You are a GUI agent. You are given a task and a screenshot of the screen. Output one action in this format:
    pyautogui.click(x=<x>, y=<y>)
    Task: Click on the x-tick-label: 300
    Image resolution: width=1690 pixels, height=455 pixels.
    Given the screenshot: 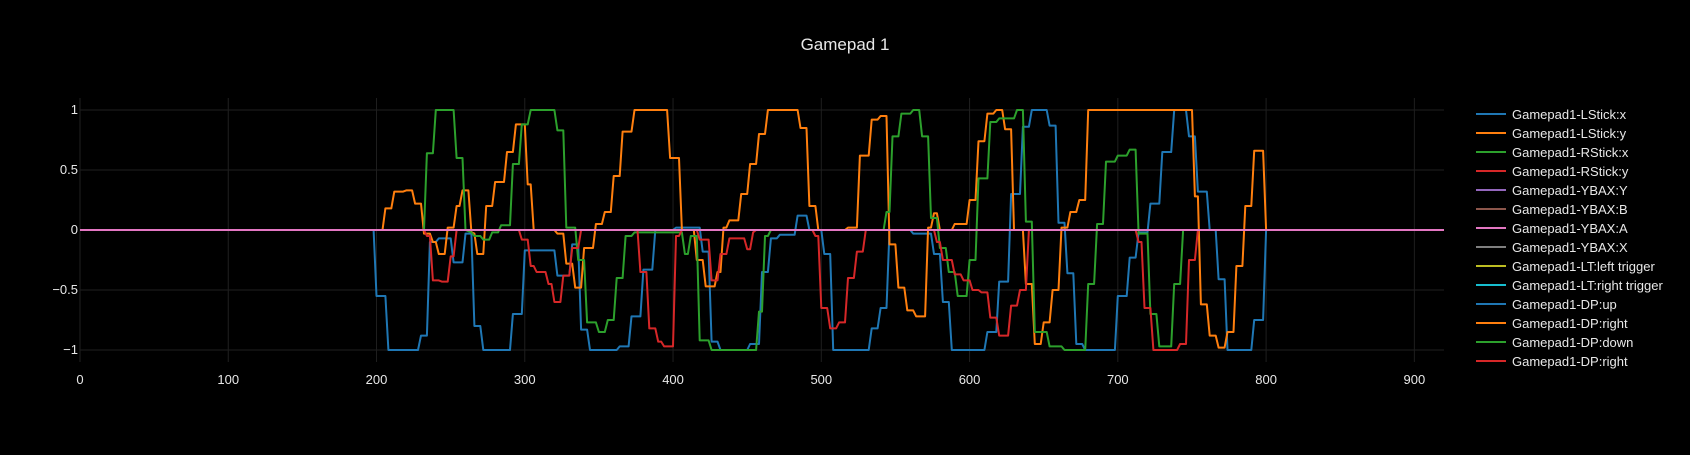 What is the action you would take?
    pyautogui.click(x=525, y=379)
    